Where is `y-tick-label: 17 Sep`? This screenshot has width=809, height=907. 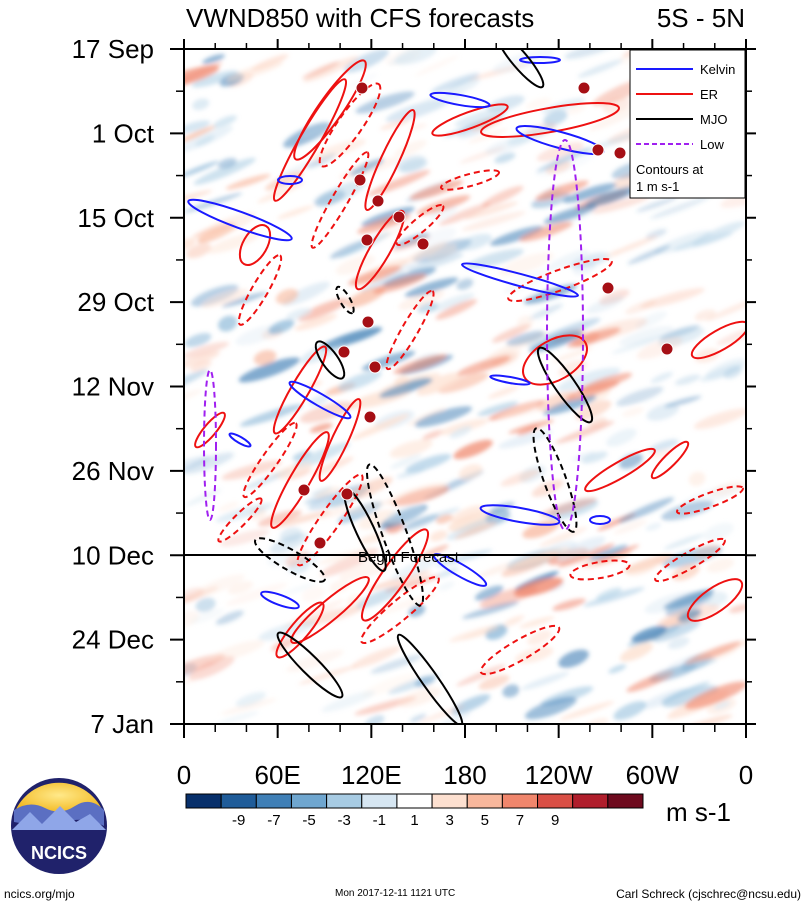
y-tick-label: 17 Sep is located at coordinates (113, 49).